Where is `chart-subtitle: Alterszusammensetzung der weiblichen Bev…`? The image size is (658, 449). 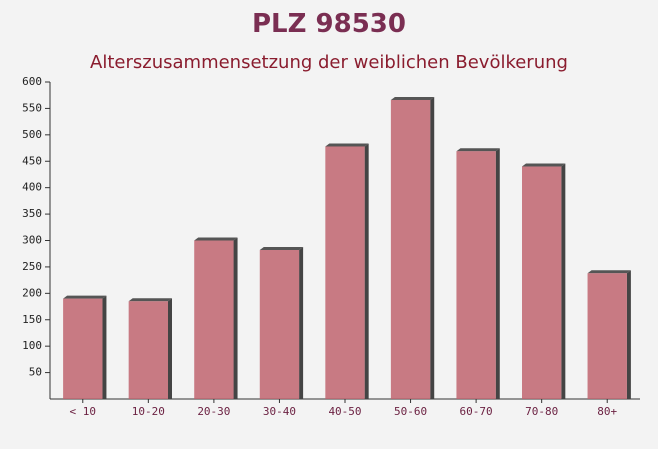
chart-subtitle: Alterszusammensetzung der weiblichen Bev… is located at coordinates (329, 62).